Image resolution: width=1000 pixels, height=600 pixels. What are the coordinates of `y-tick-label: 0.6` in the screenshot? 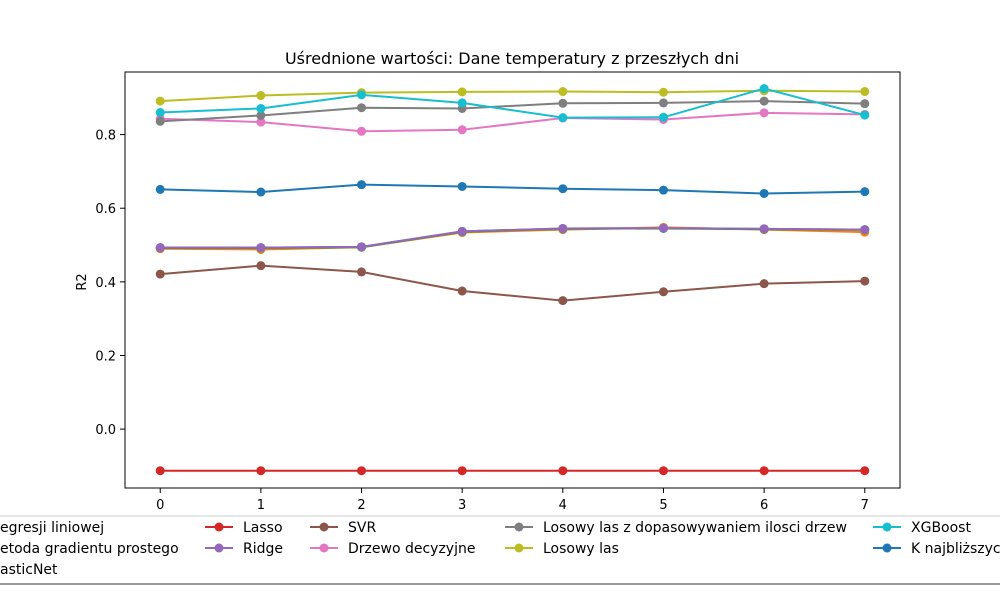 It's located at (105, 209).